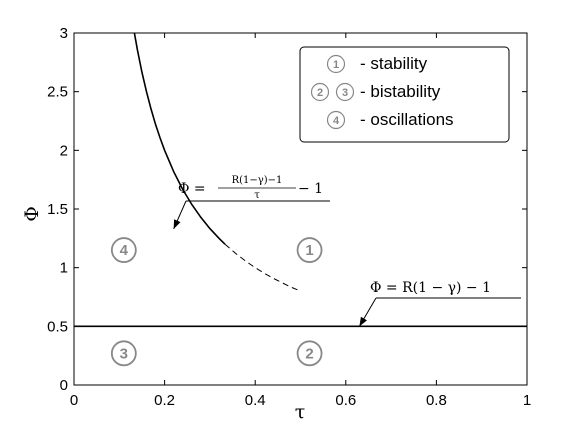 The image size is (581, 436). What do you see at coordinates (255, 400) in the screenshot?
I see `x-tick-label: 0.4` at bounding box center [255, 400].